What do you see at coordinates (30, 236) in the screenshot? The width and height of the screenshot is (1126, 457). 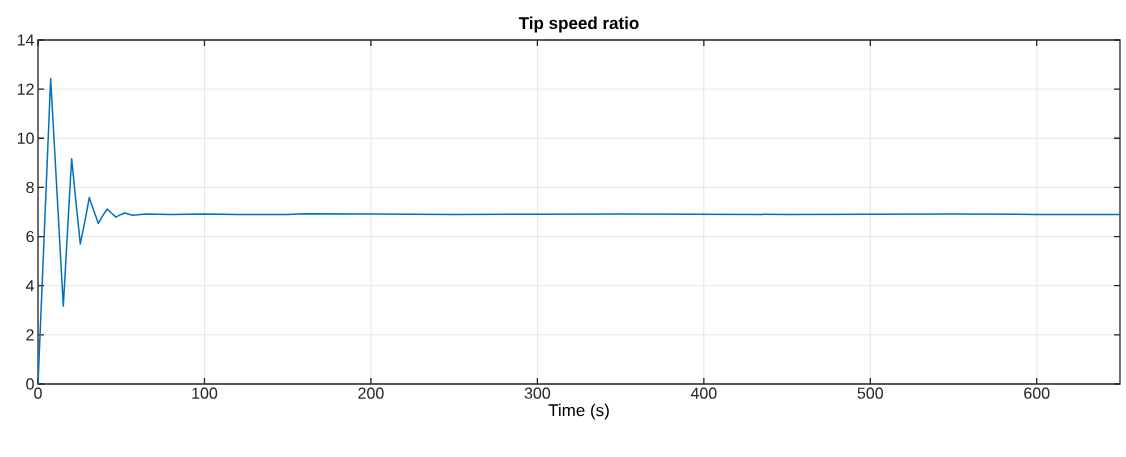 I see `y-tick-label: 6` at bounding box center [30, 236].